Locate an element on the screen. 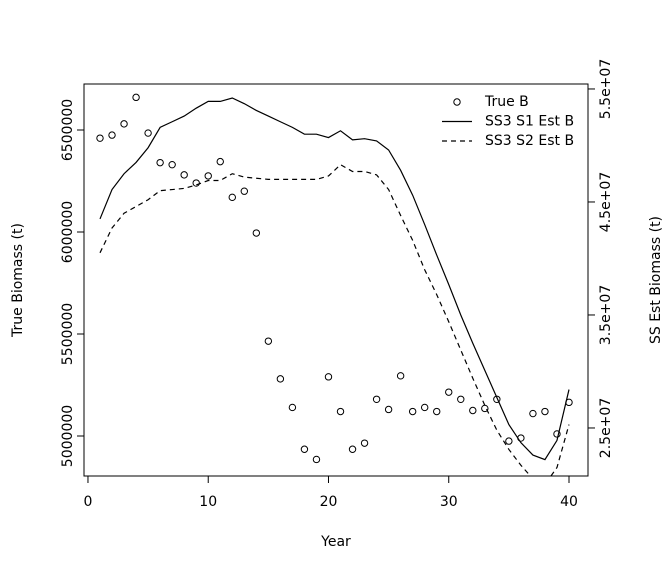 The height and width of the screenshot is (576, 672). y-tick-label: 5000000 is located at coordinates (68, 436).